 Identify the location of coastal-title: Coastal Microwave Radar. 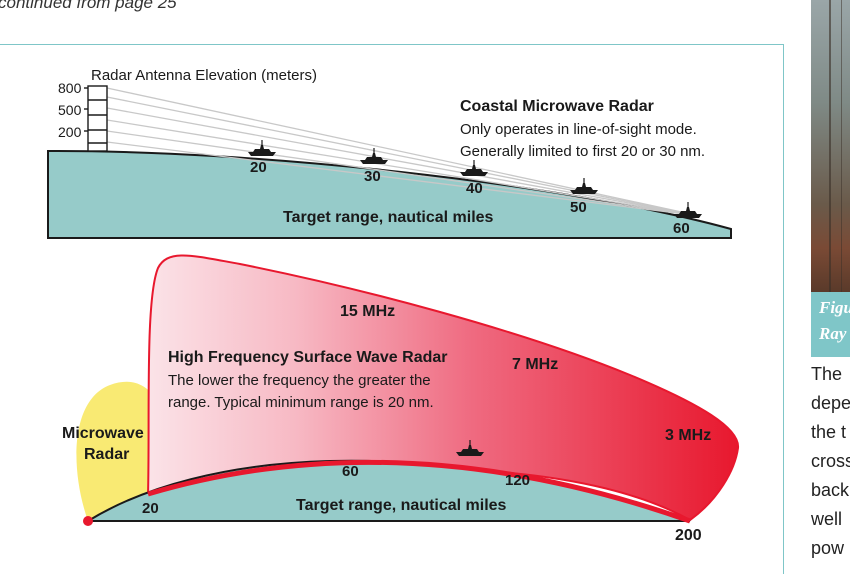
(557, 106).